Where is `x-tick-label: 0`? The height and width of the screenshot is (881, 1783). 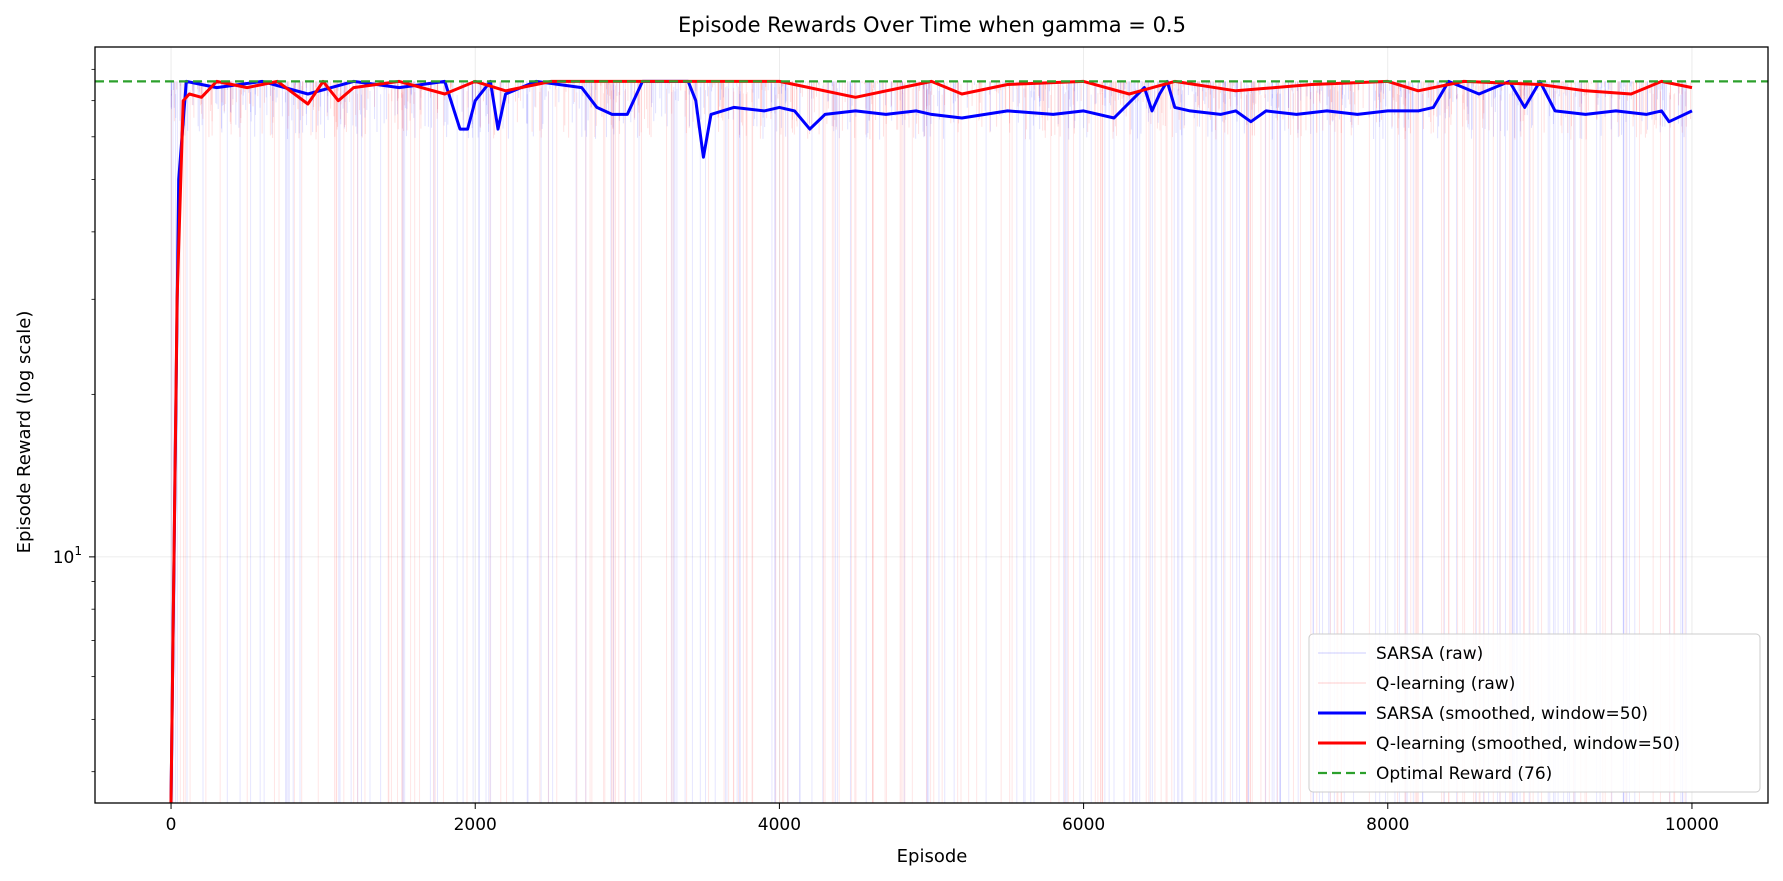 x-tick-label: 0 is located at coordinates (171, 825).